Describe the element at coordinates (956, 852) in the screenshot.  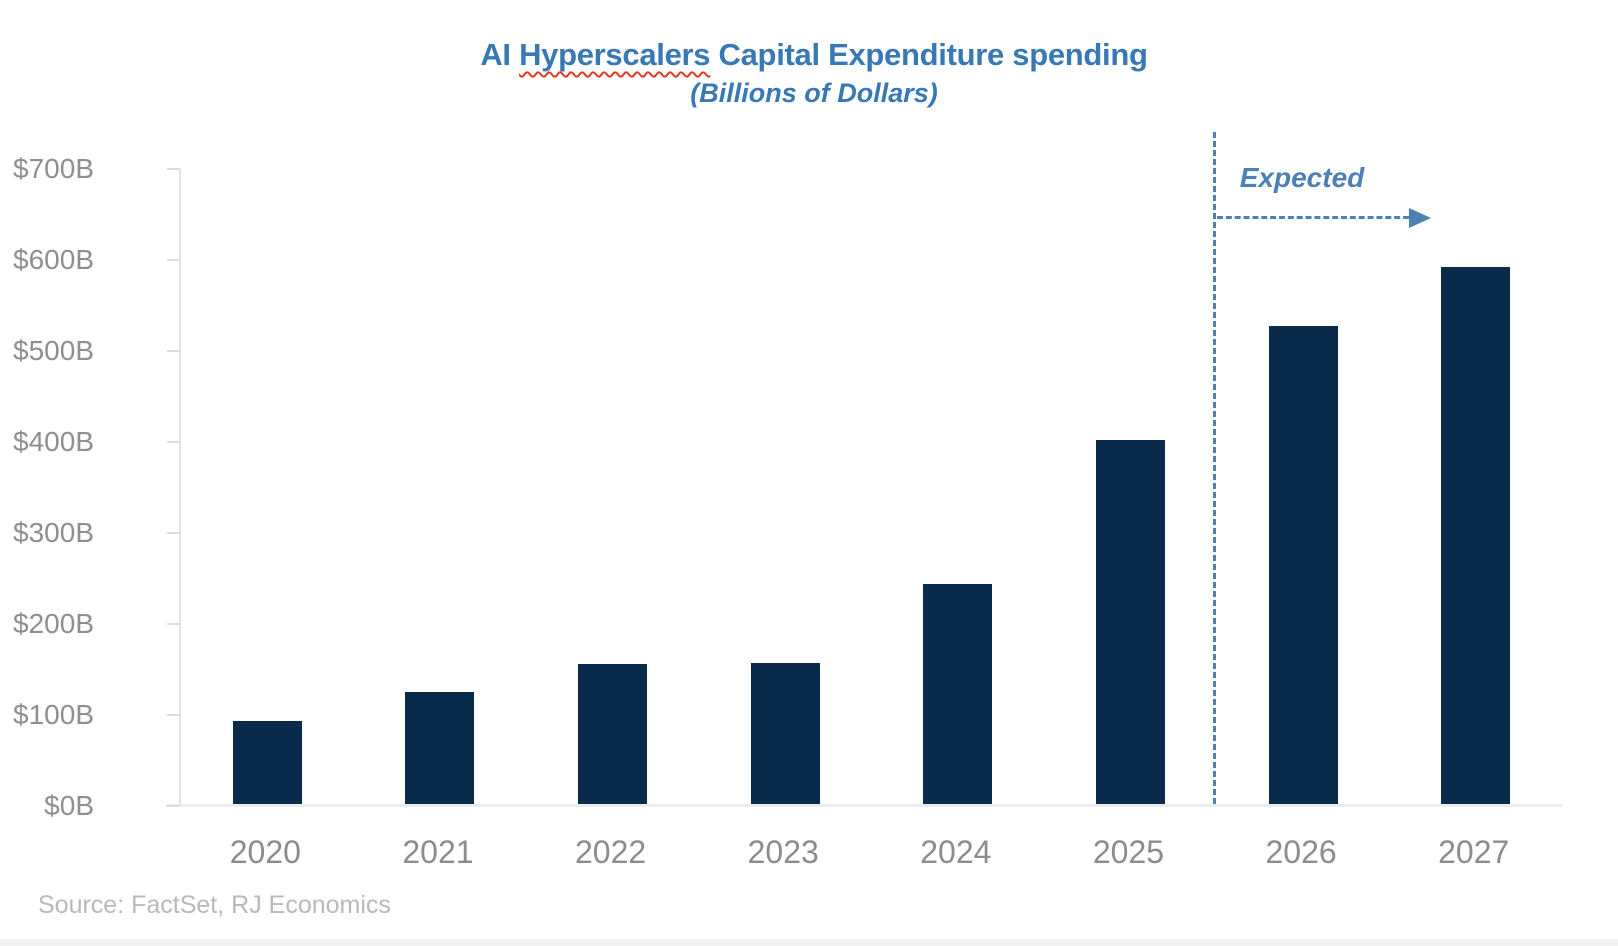
I see `x-axis-label-2024: 2024` at that location.